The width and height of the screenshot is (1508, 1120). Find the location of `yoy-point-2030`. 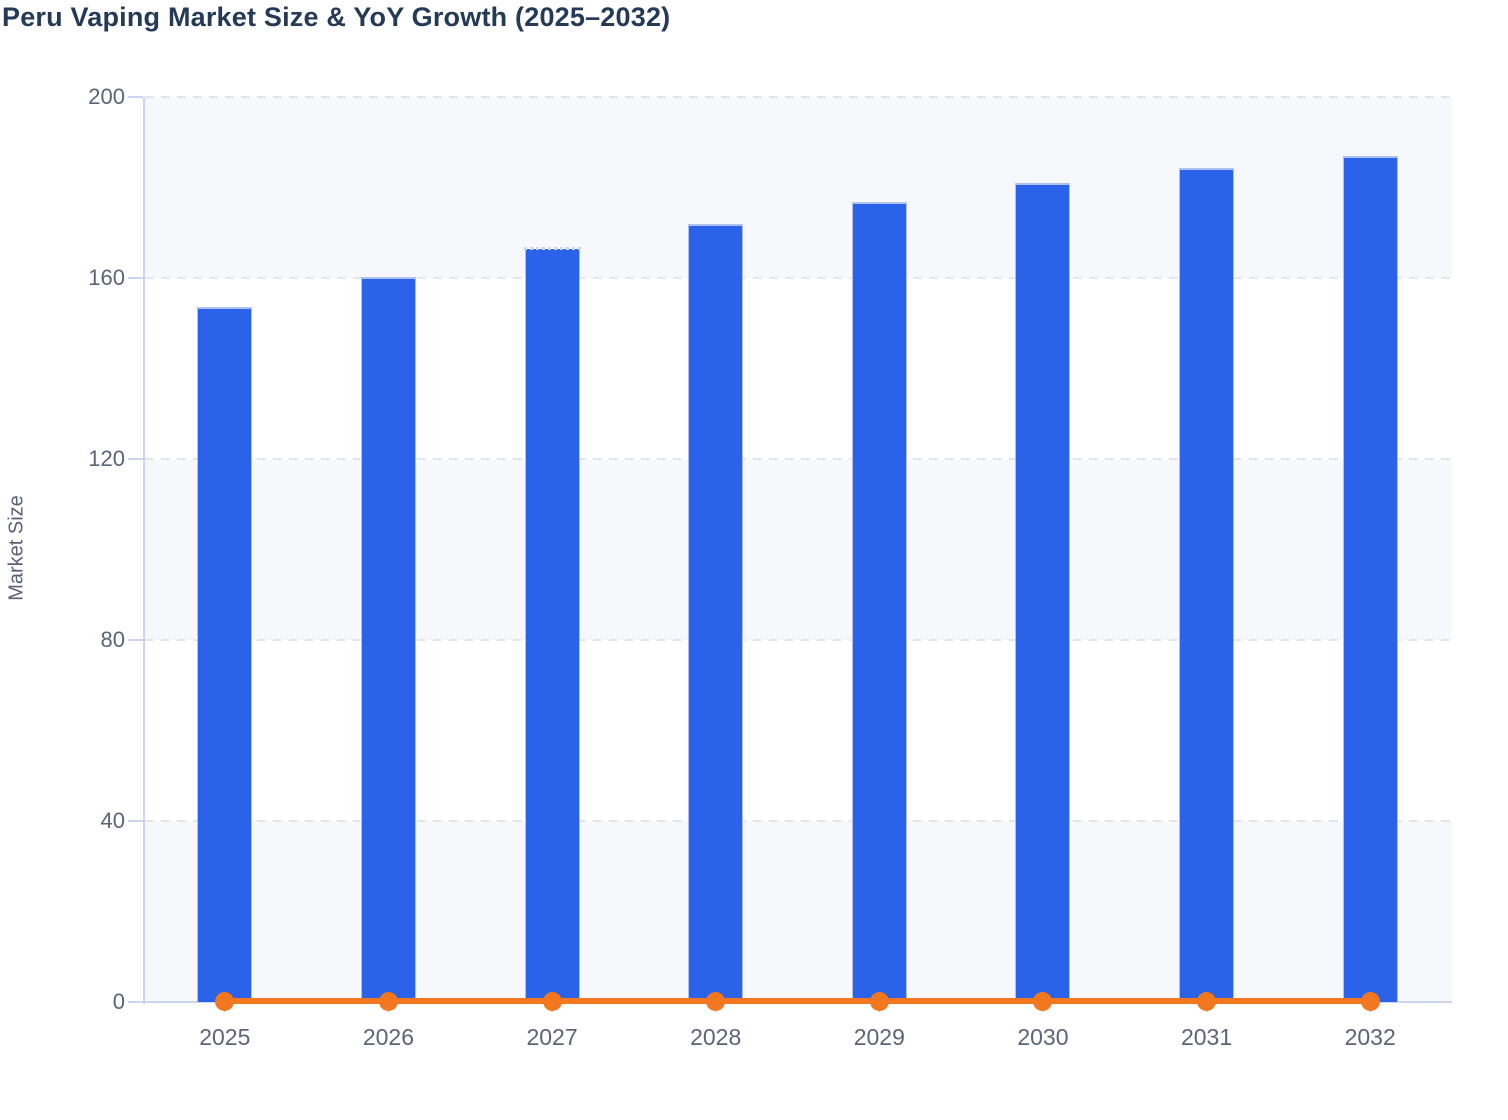

yoy-point-2030 is located at coordinates (1043, 1001).